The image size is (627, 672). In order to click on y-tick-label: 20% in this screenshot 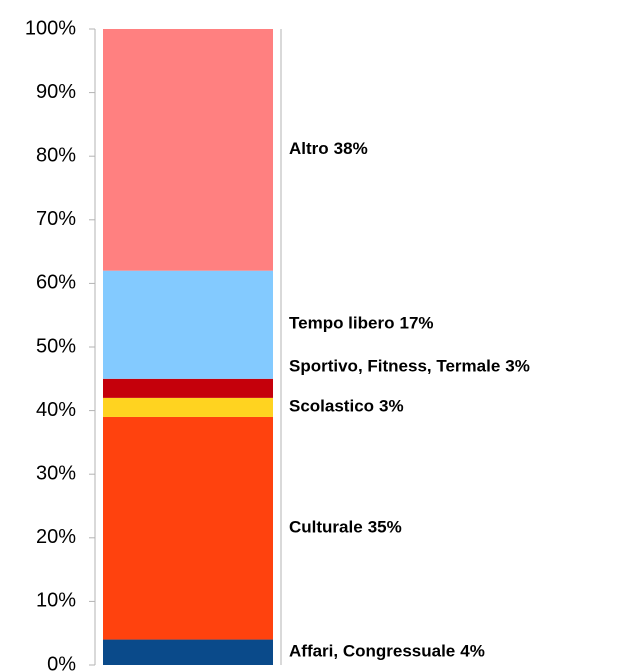, I will do `click(56, 537)`.